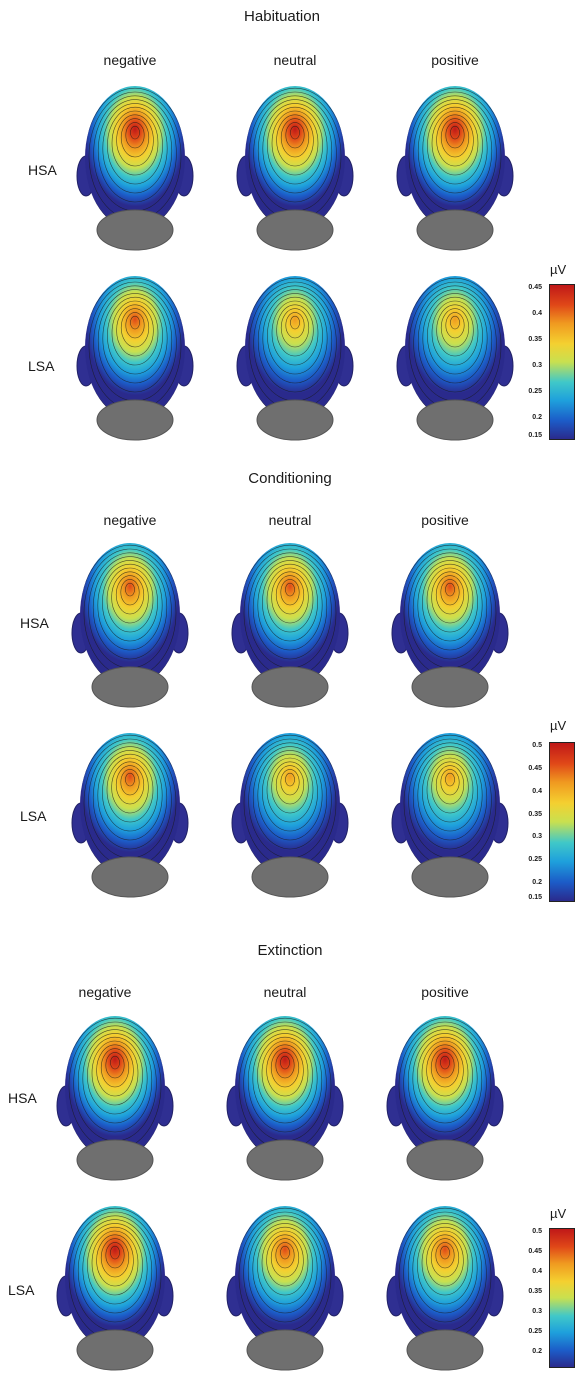 The image size is (578, 1381). What do you see at coordinates (537, 745) in the screenshot?
I see `colorbar-tick-label: 0.5` at bounding box center [537, 745].